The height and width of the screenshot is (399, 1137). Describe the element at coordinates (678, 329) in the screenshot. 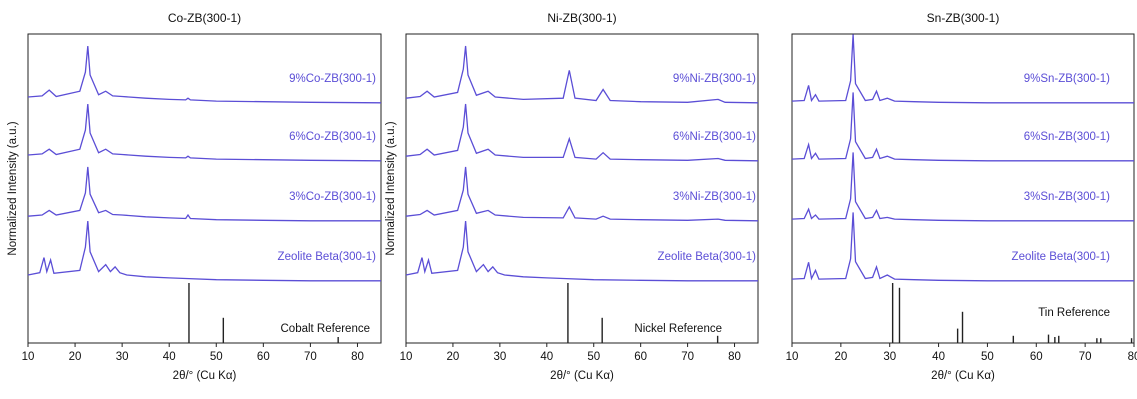

I see `reference-label: Nickel Reference` at that location.